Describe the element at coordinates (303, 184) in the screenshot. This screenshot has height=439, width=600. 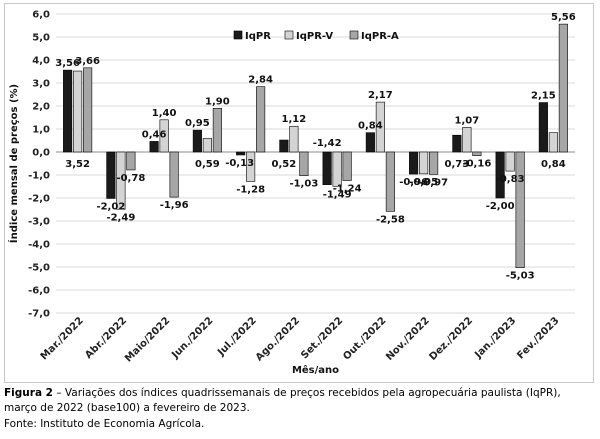
I see `data-label: -1,03` at that location.